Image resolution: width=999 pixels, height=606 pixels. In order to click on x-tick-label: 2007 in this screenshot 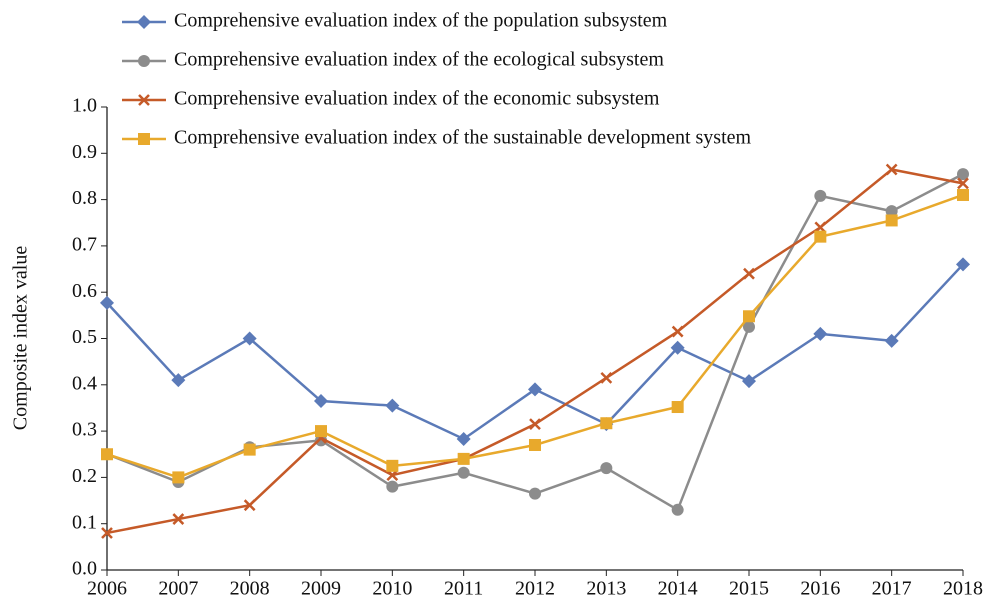, I will do `click(178, 589)`.